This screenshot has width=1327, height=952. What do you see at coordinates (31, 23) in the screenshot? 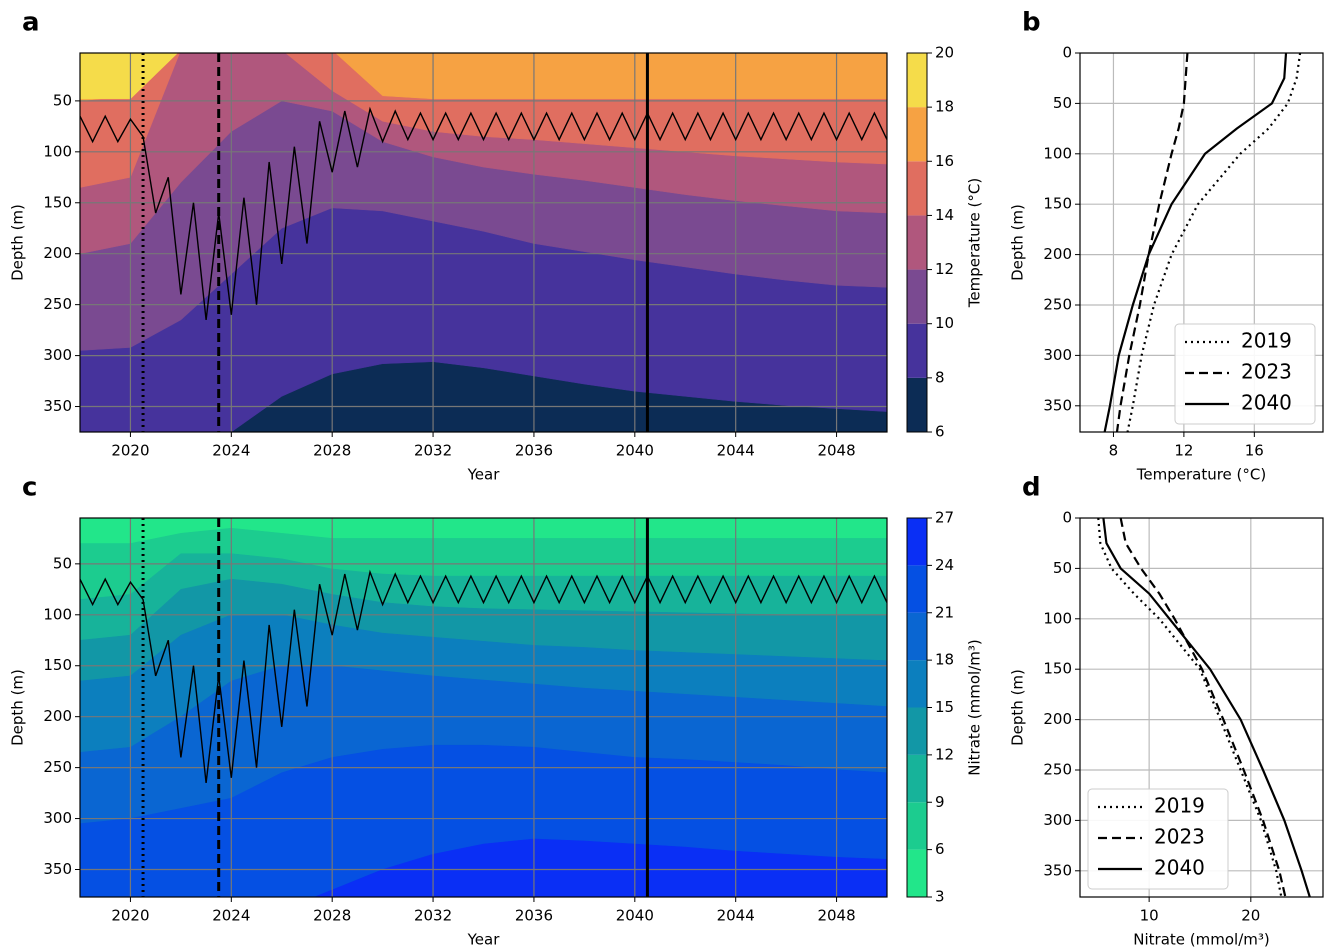
I see `panel-label: a` at bounding box center [31, 23].